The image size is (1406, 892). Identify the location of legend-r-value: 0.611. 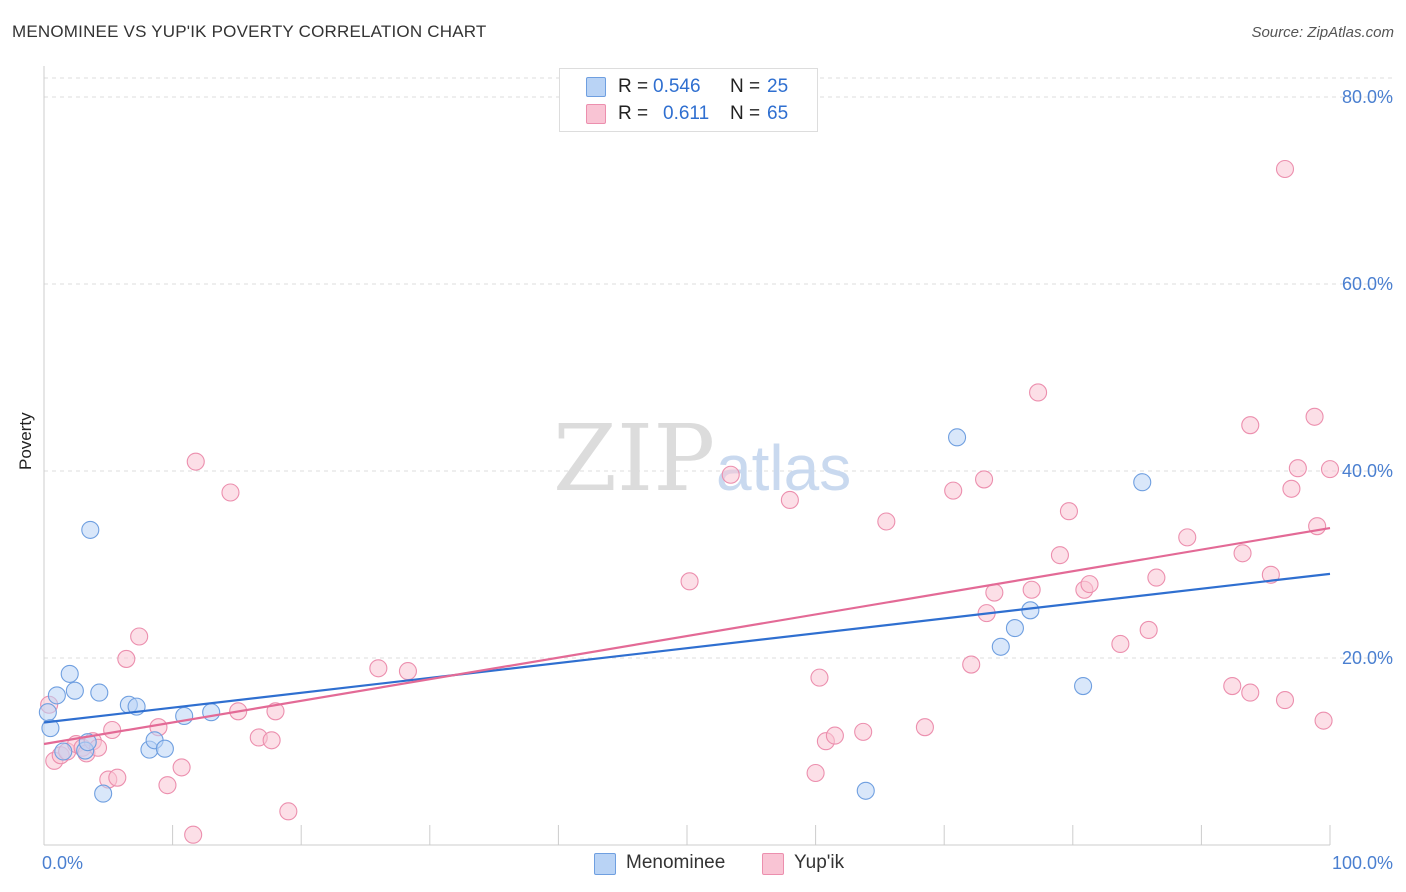
(686, 113).